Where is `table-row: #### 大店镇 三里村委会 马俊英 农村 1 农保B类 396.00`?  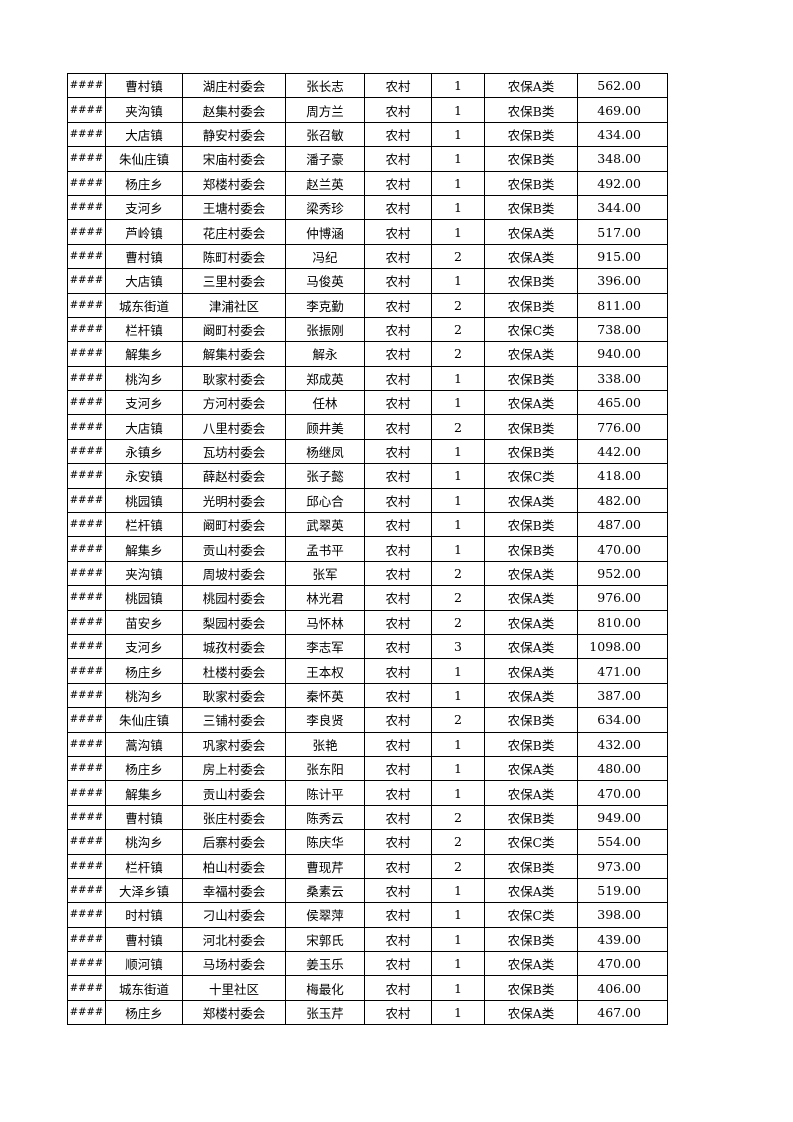 table-row: #### 大店镇 三里村委会 马俊英 农村 1 农保B类 396.00 is located at coordinates (367, 281).